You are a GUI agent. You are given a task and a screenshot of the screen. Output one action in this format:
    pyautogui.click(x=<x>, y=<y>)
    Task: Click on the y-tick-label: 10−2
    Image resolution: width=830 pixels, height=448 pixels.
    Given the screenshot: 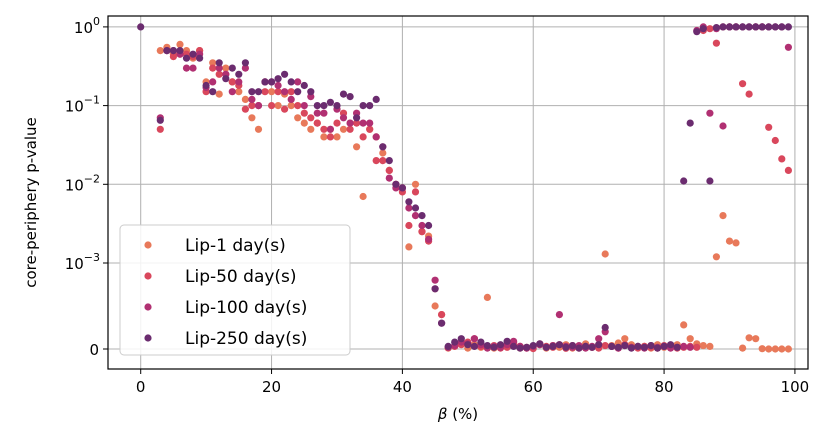 What is the action you would take?
    pyautogui.click(x=82, y=183)
    